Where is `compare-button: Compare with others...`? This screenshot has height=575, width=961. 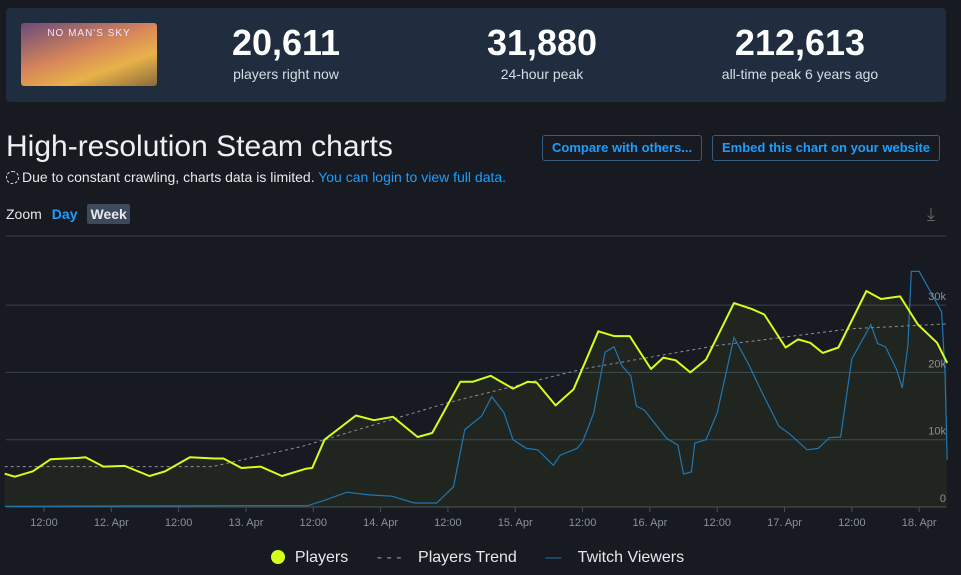
compare-button: Compare with others... is located at coordinates (622, 148).